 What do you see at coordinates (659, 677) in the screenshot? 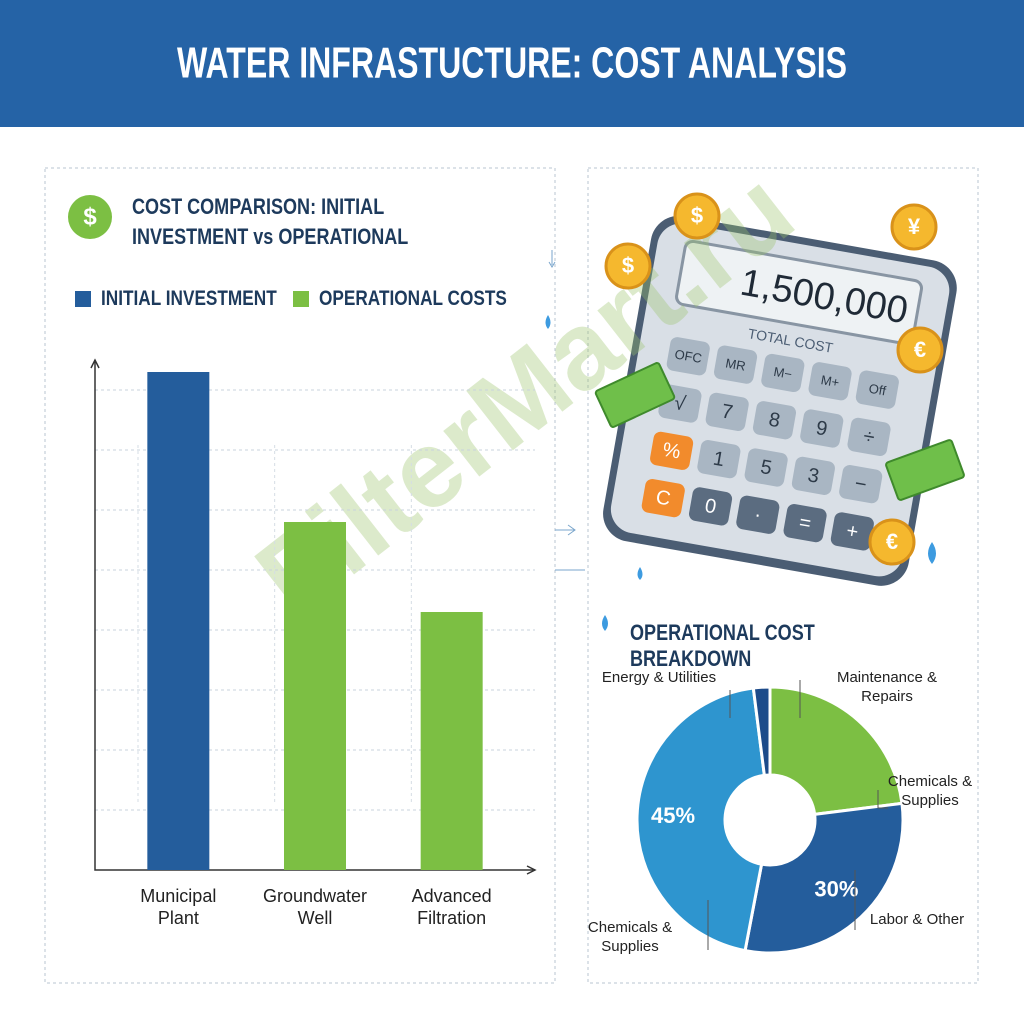
I see `slice-label: Energy & Utilities` at bounding box center [659, 677].